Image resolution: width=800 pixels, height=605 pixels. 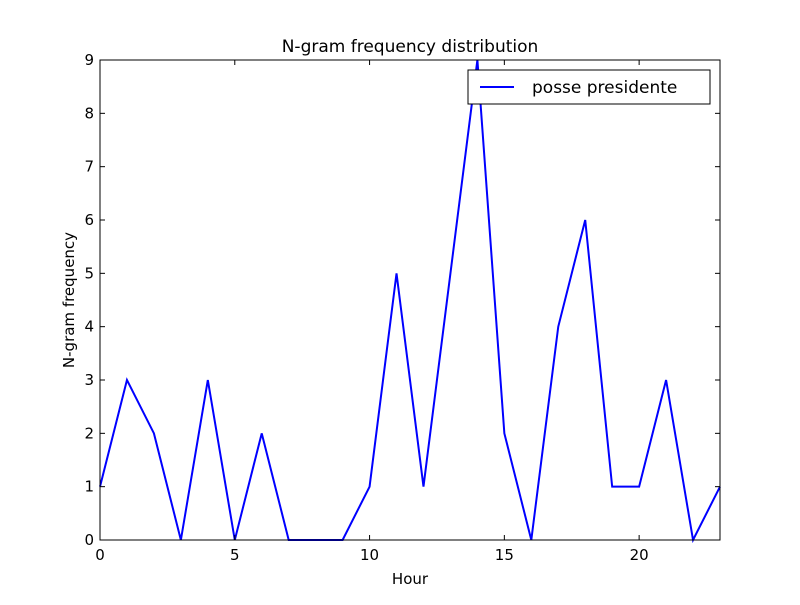 What do you see at coordinates (410, 579) in the screenshot?
I see `x-axis-label: Hour` at bounding box center [410, 579].